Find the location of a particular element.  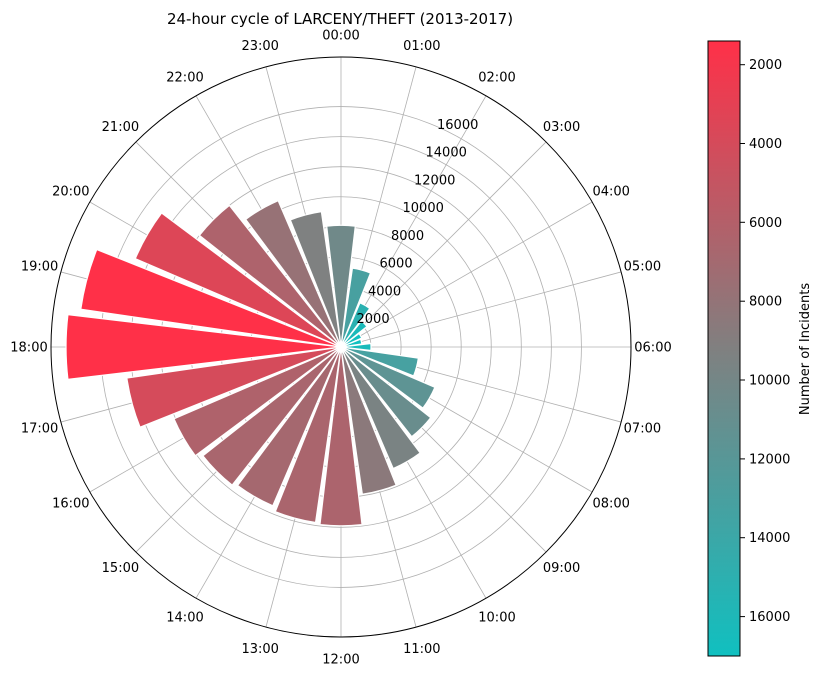

hour-label-2300: 23:00 is located at coordinates (259, 46).